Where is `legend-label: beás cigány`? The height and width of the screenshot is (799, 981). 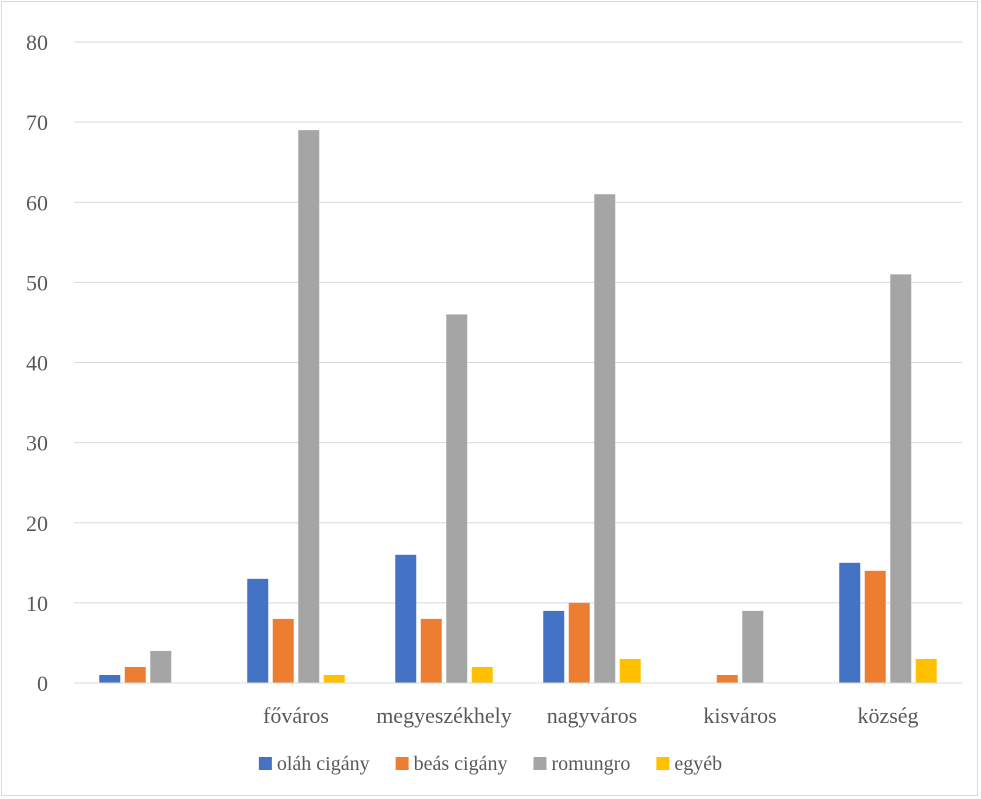 legend-label: beás cigány is located at coordinates (461, 764).